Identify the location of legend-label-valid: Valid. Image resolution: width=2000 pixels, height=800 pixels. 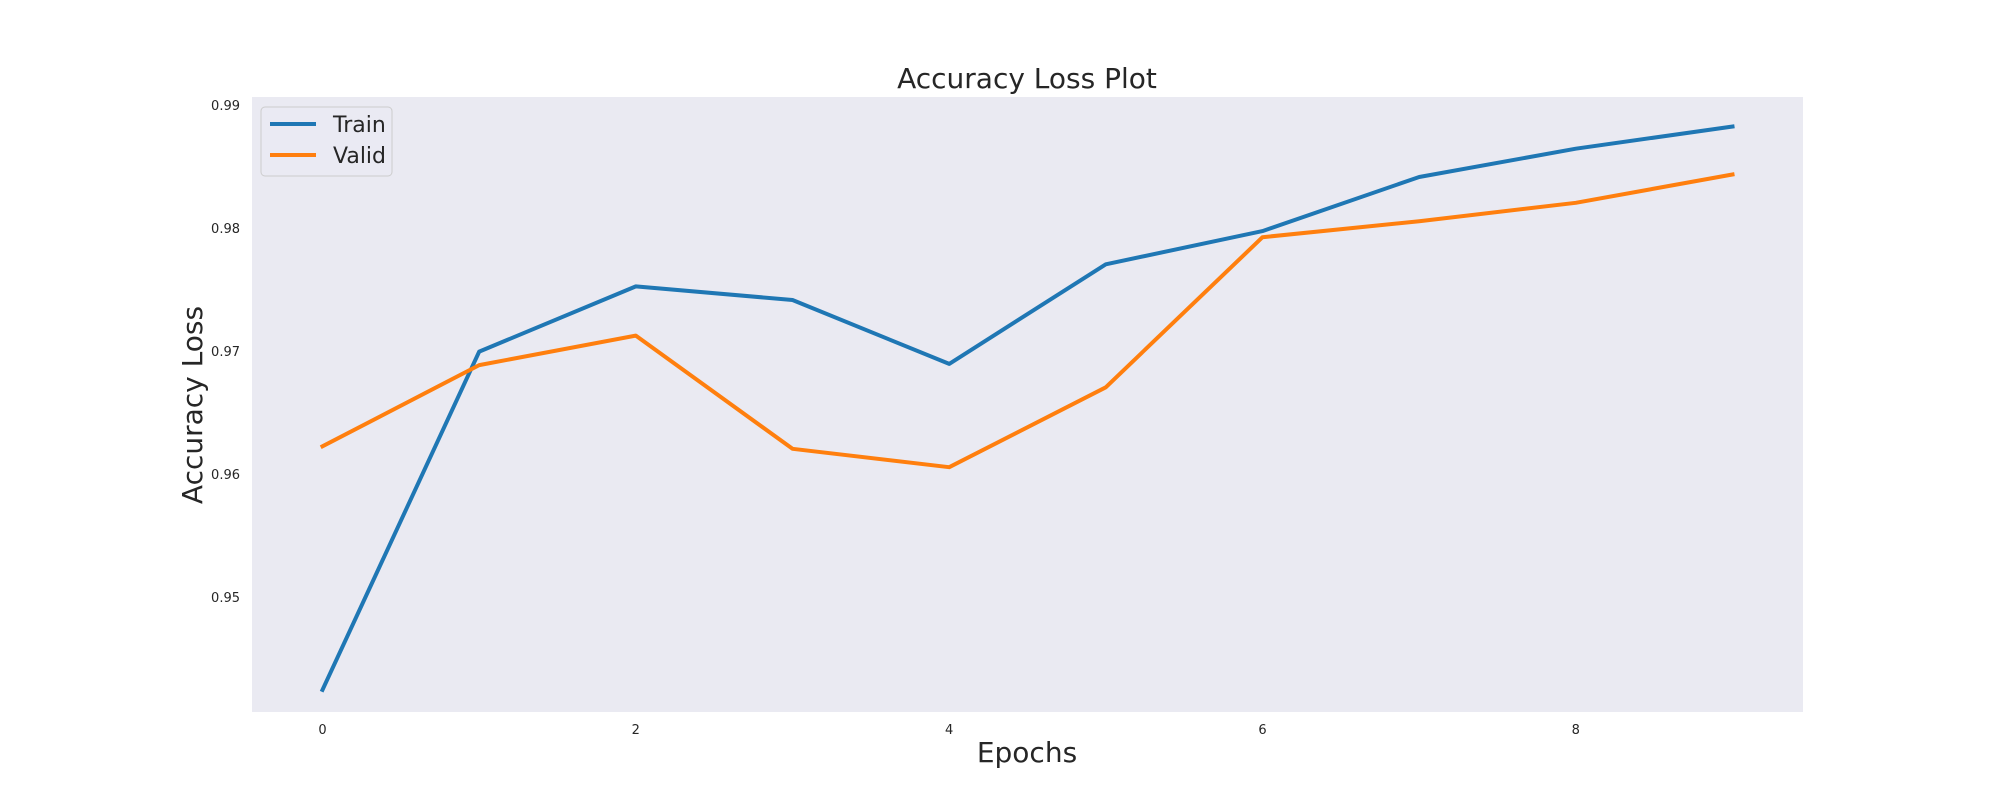
(359, 156).